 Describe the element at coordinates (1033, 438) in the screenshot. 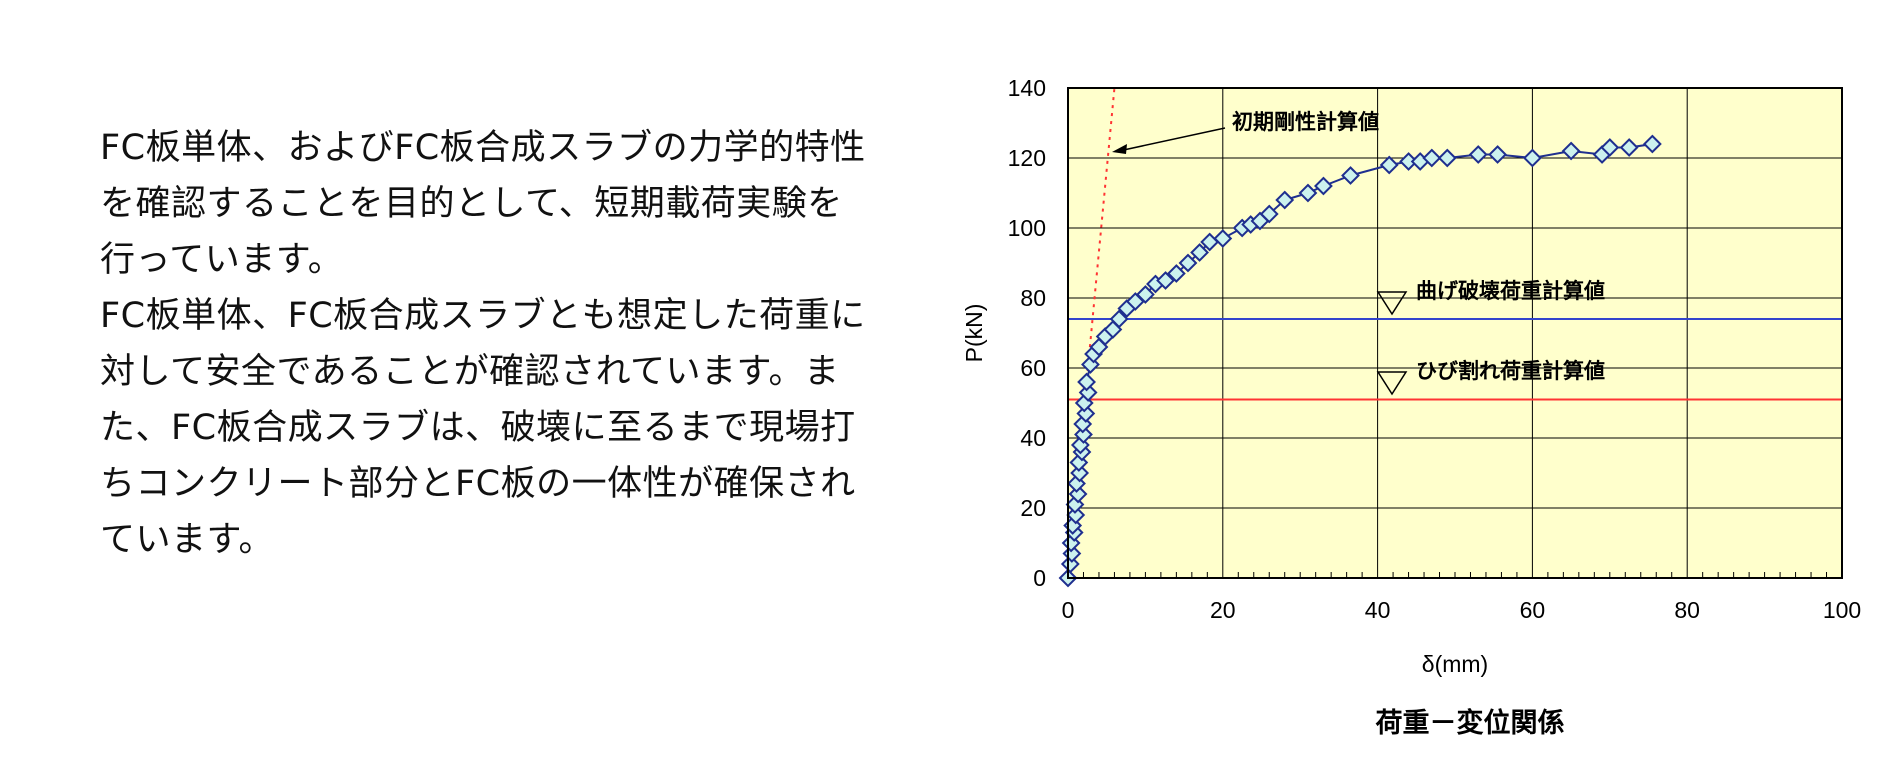

I see `y-tick-label: 40` at that location.